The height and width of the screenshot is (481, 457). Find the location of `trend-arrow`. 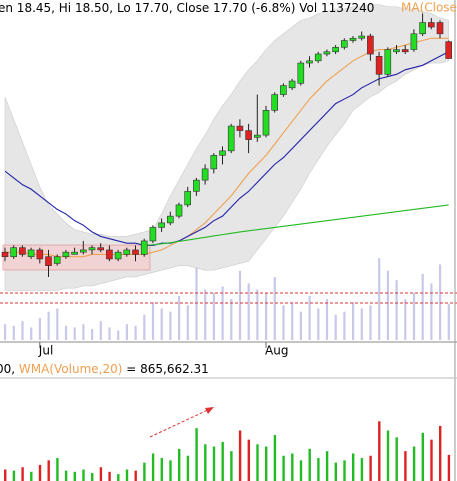

trend-arrow is located at coordinates (181, 422).